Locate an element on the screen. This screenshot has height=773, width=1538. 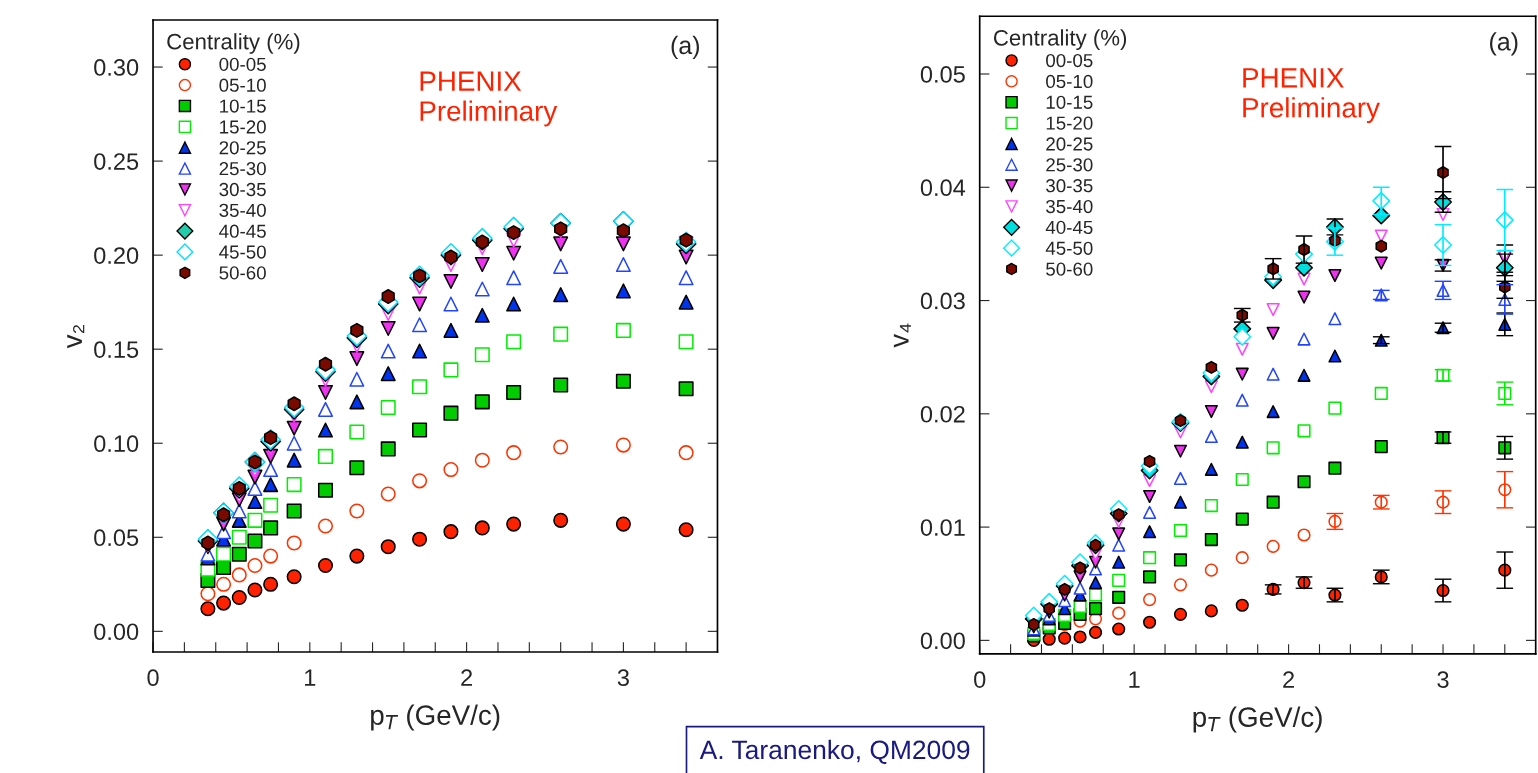
y-tick-label: 0.04 is located at coordinates (943, 188).